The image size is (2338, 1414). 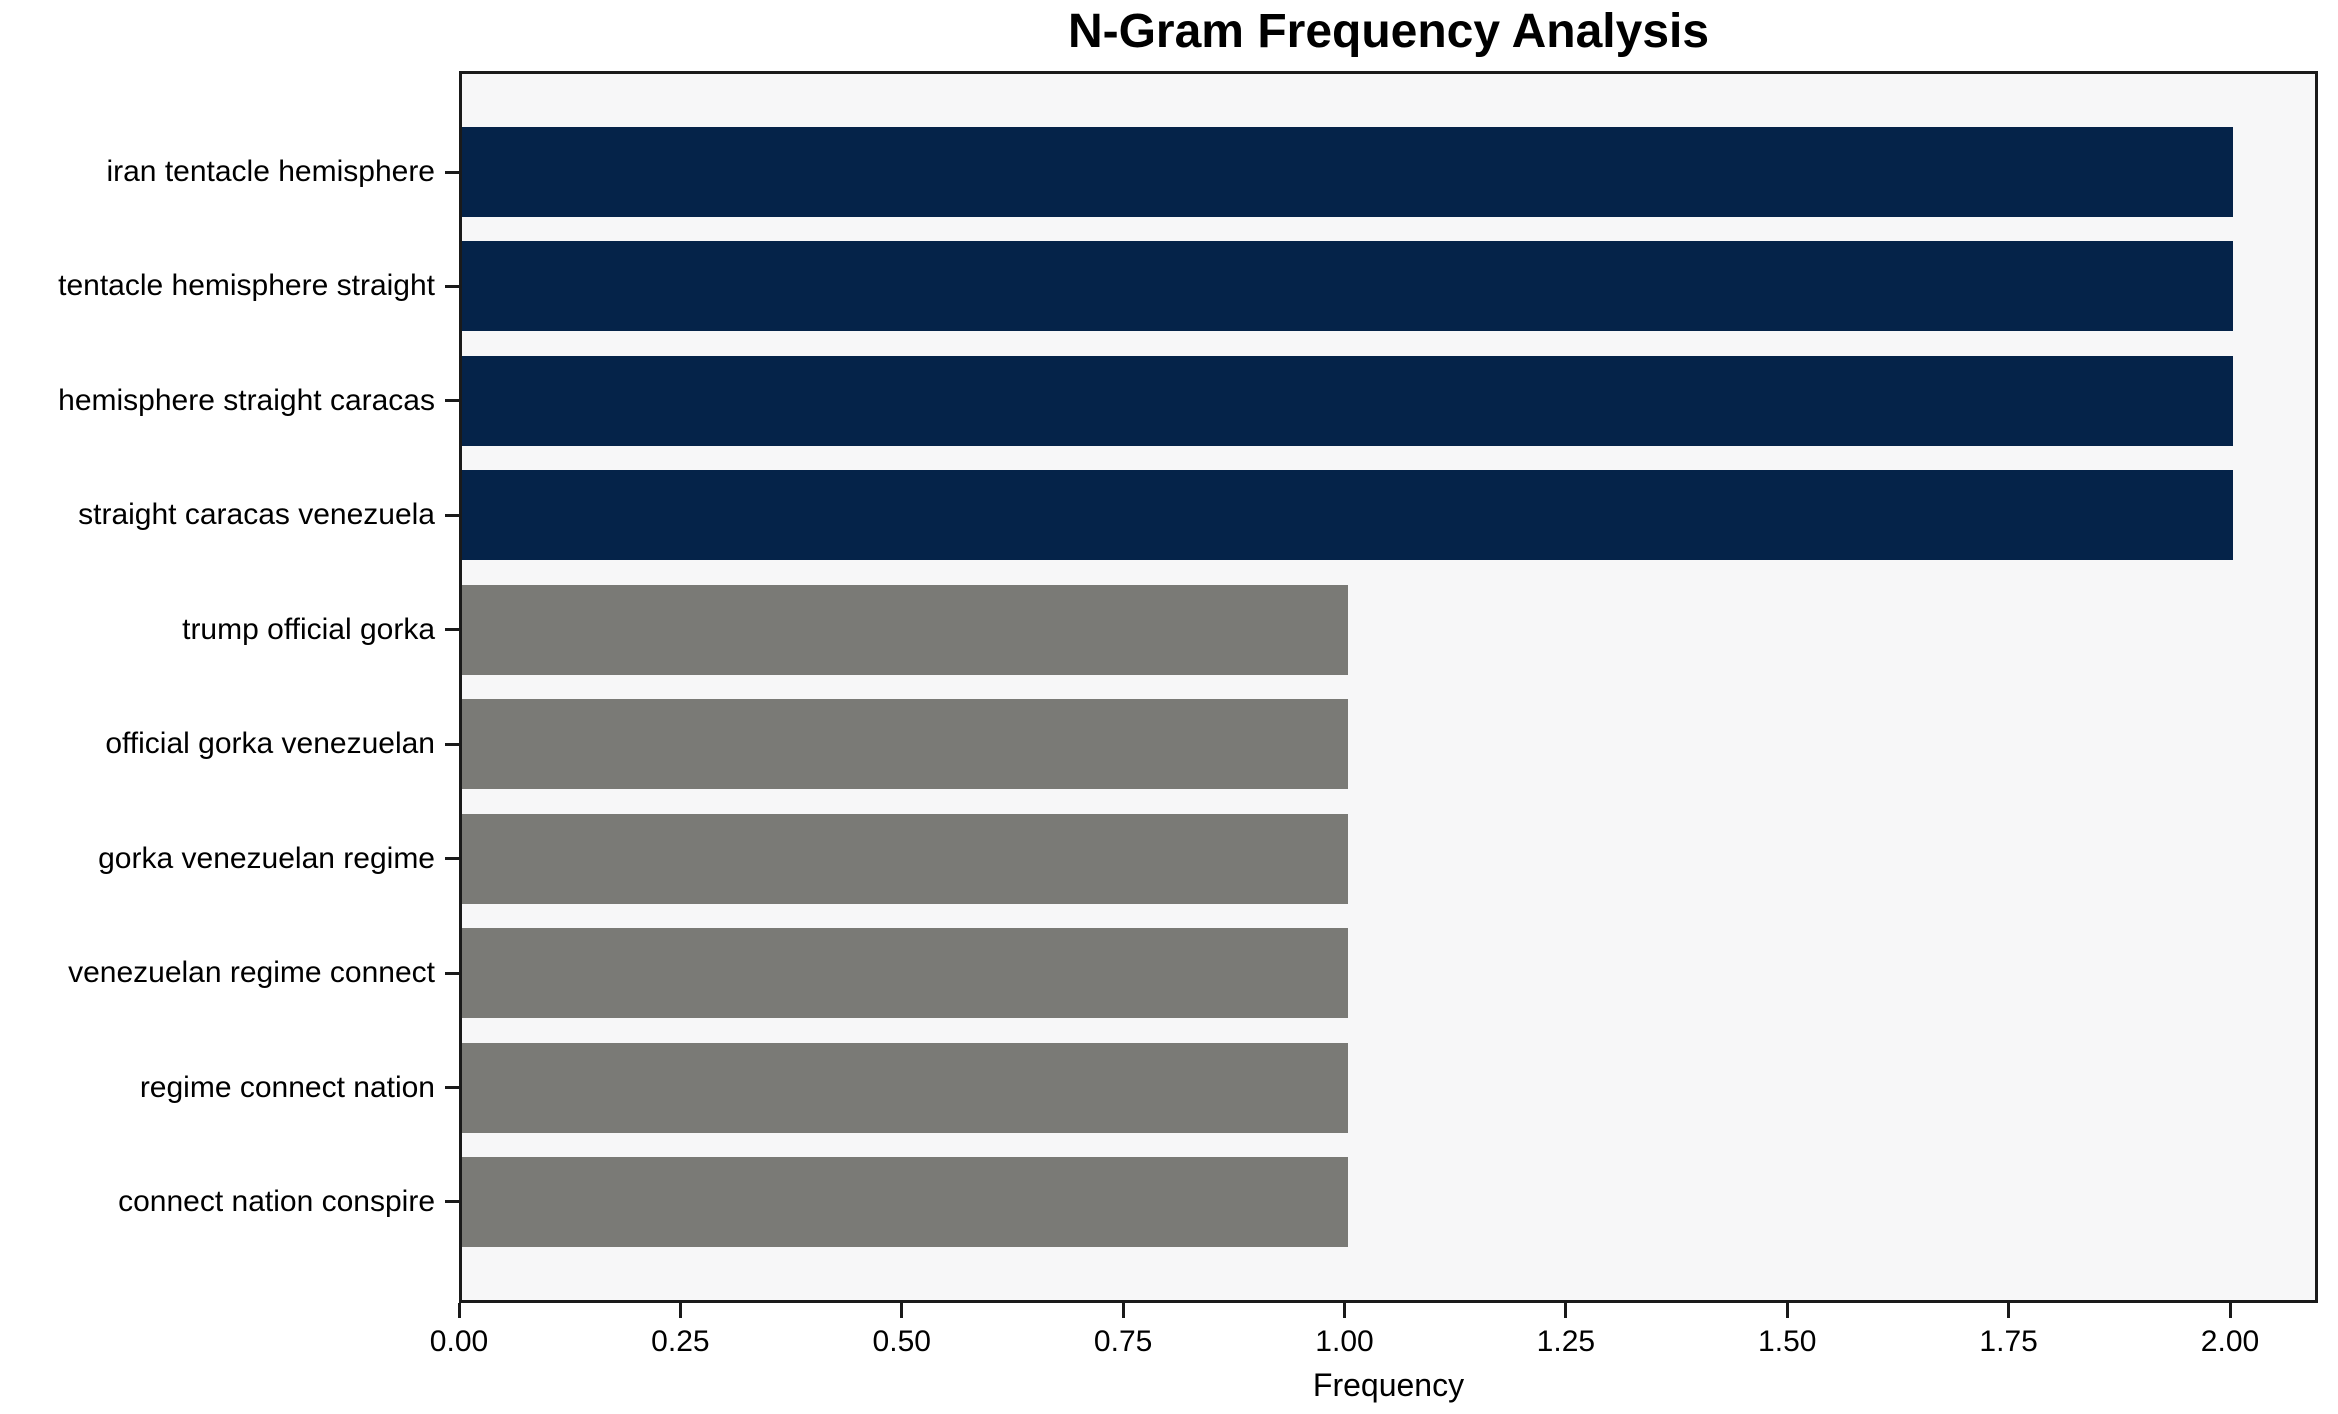 I want to click on y-tick-label: hemisphere straight caracas, so click(x=246, y=400).